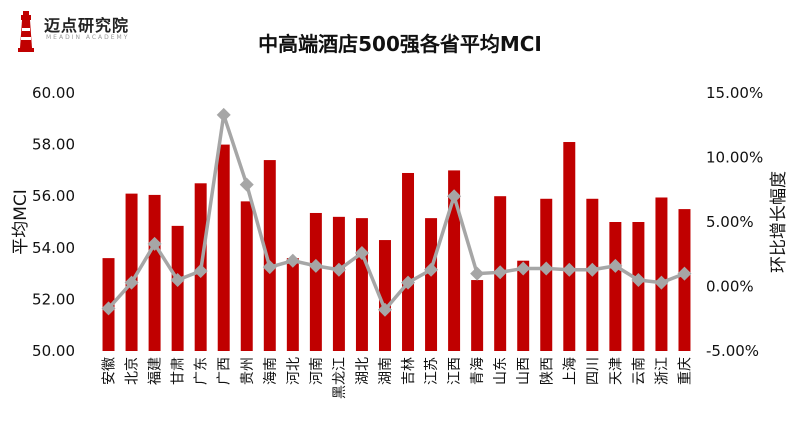 Image resolution: width=800 pixels, height=431 pixels. What do you see at coordinates (154, 243) in the screenshot?
I see `point-福建` at bounding box center [154, 243].